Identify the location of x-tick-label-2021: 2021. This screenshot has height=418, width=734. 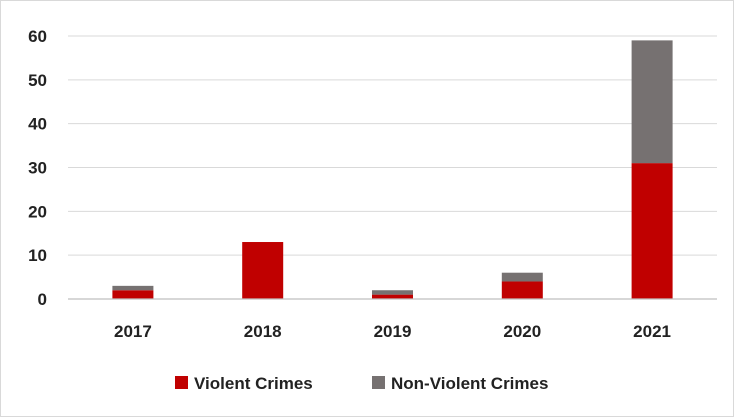
(652, 331).